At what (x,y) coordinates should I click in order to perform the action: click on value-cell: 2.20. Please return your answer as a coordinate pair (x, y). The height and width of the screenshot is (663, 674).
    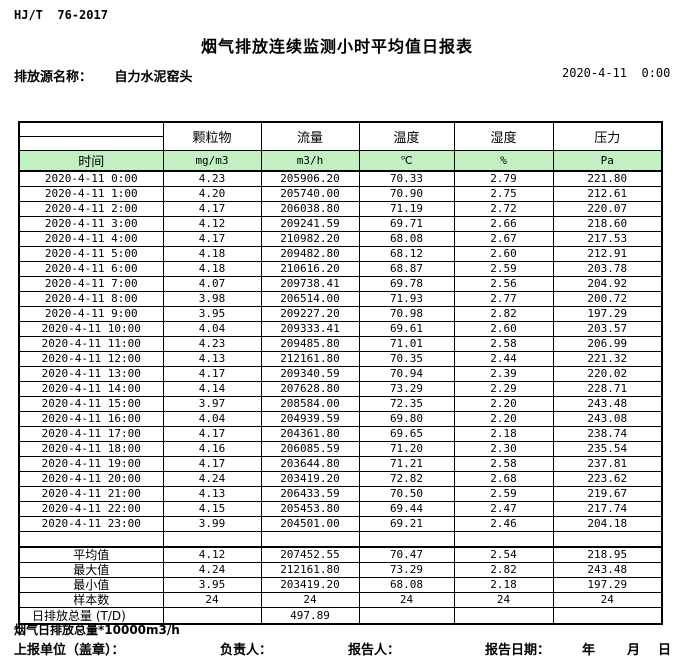
    Looking at the image, I should click on (503, 419).